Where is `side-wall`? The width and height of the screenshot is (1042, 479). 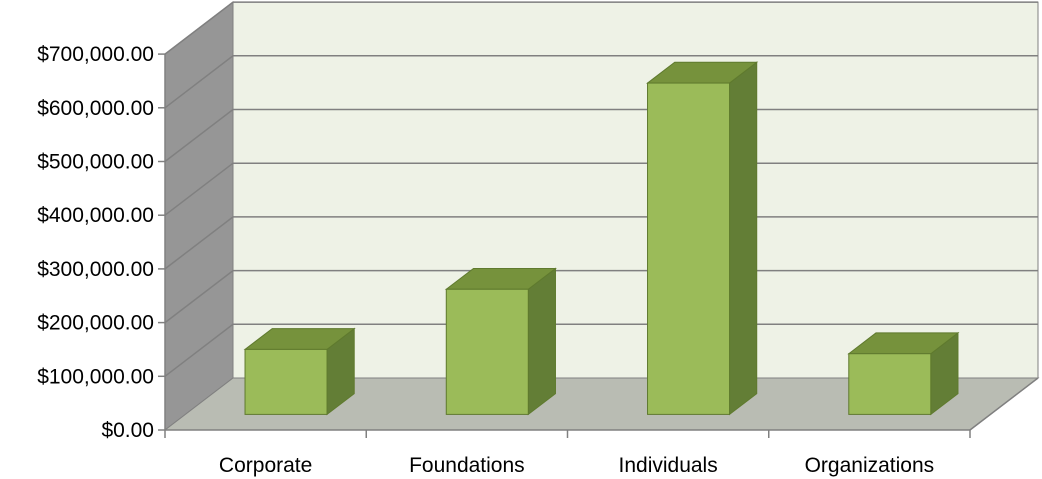
side-wall is located at coordinates (199, 216).